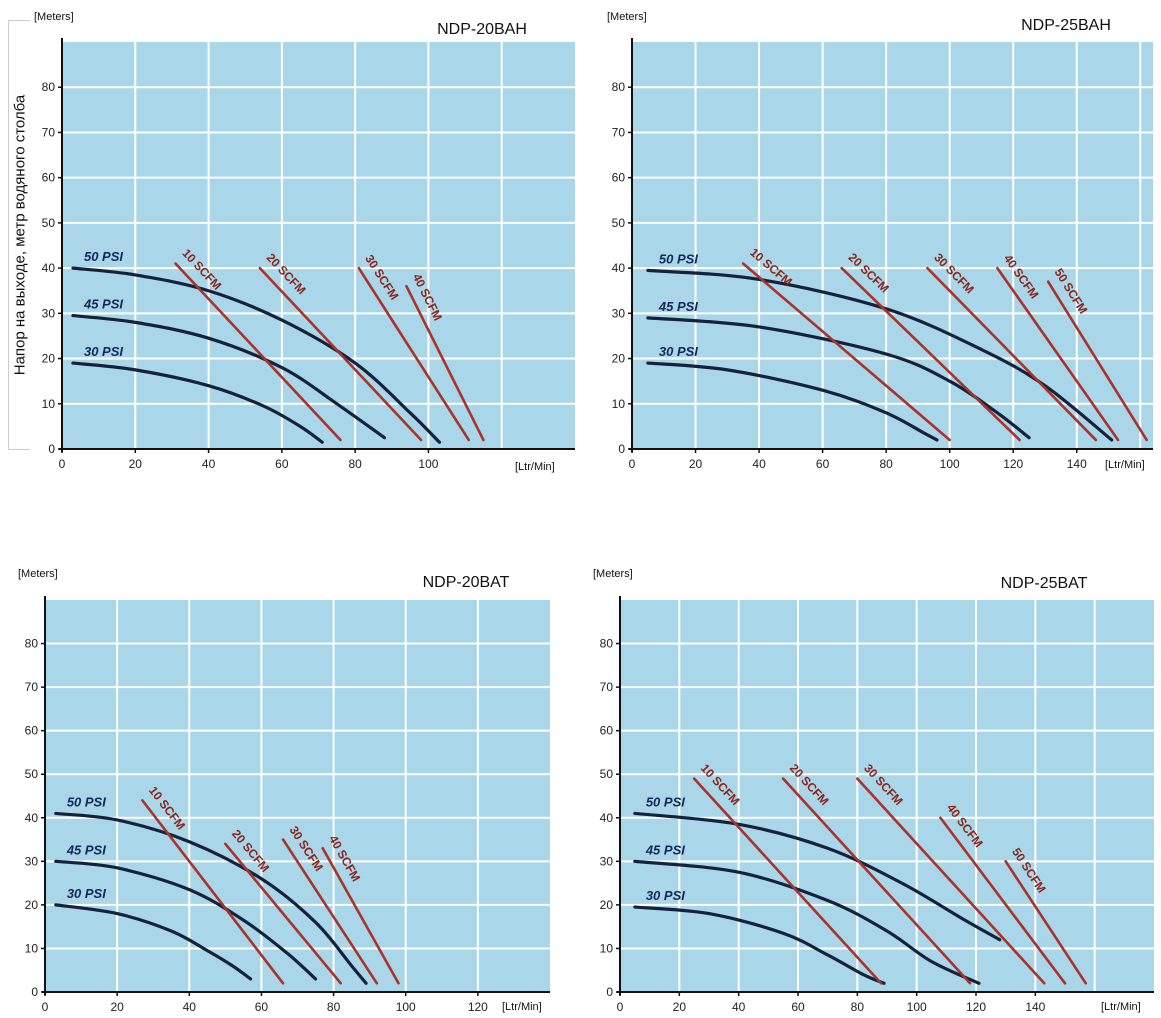 The height and width of the screenshot is (1018, 1161). What do you see at coordinates (19, 235) in the screenshot?
I see `y-axis-title-box: Напор на выходе, метр водяного столба` at bounding box center [19, 235].